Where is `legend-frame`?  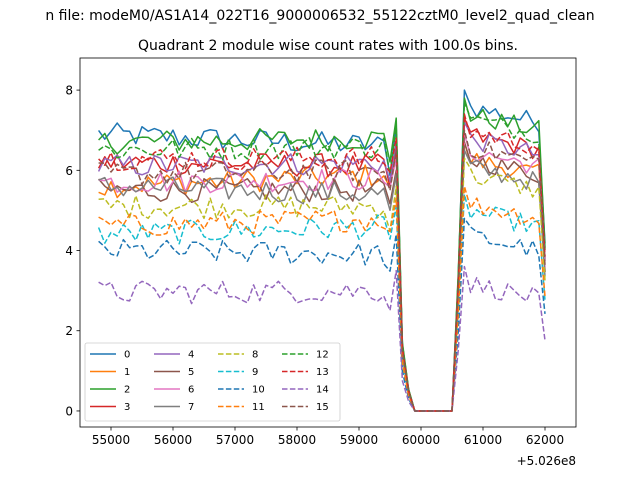
legend-frame is located at coordinates (212, 382).